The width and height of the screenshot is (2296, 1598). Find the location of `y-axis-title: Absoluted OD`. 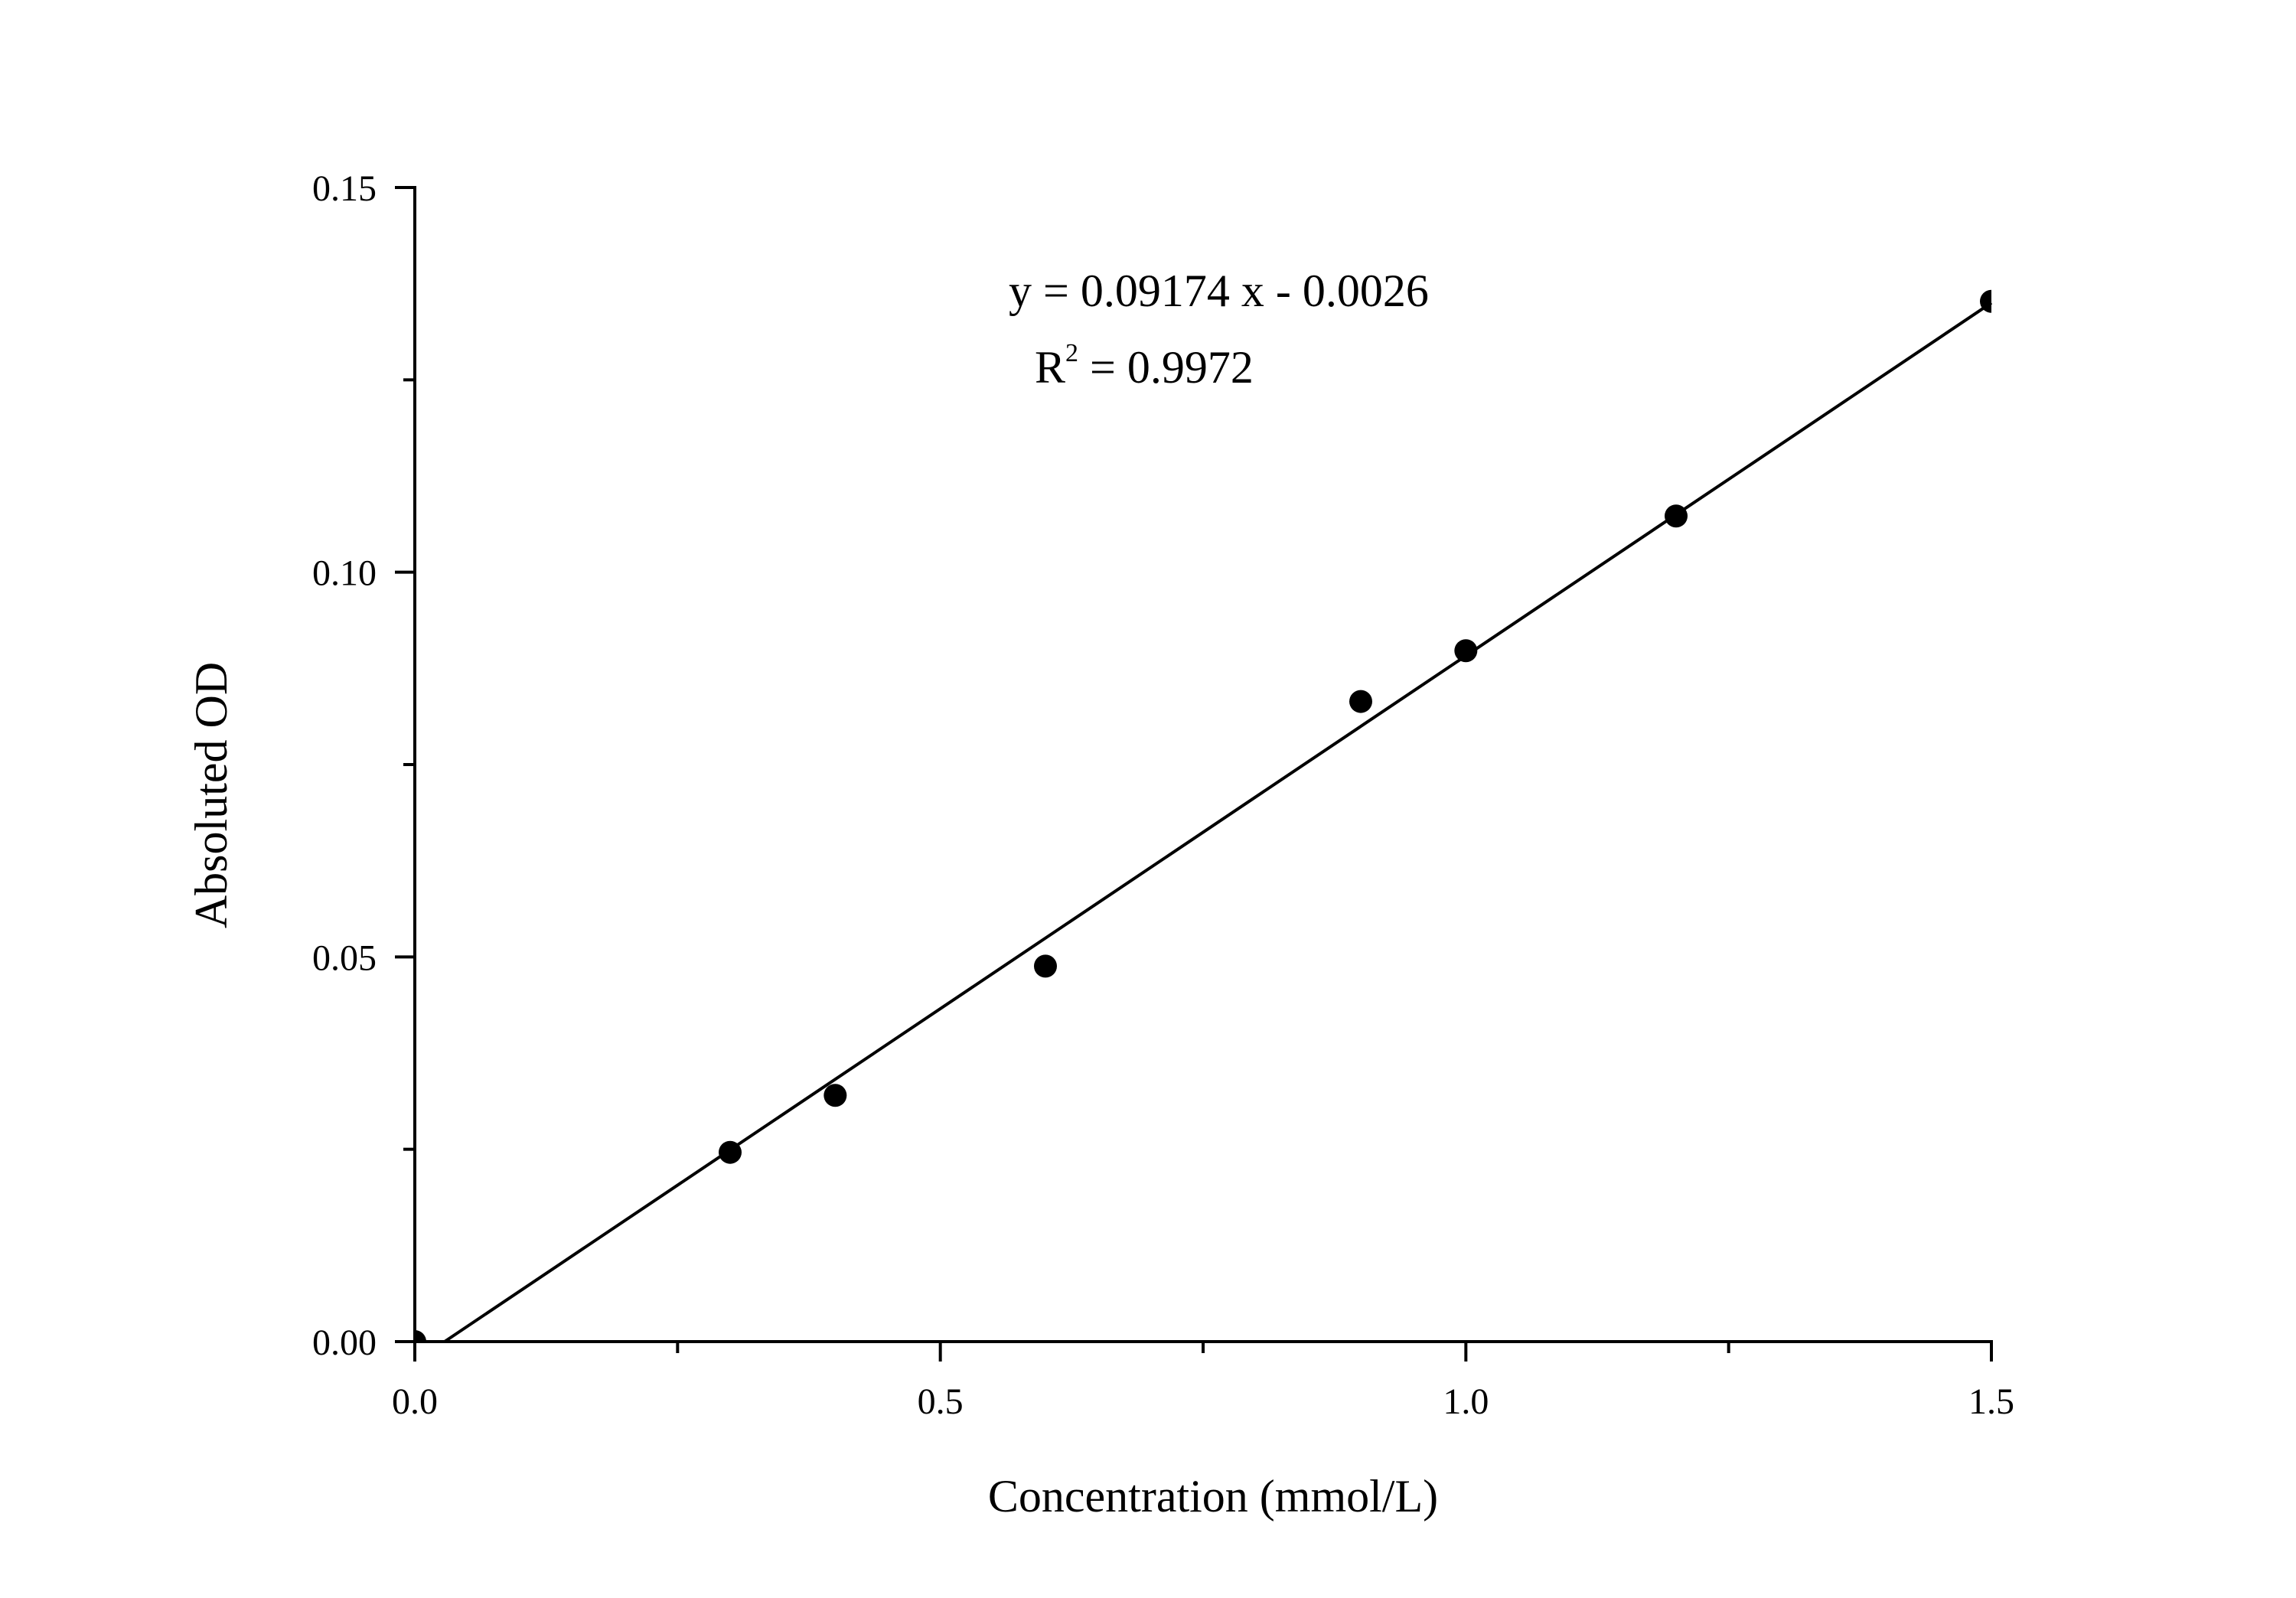

y-axis-title: Absoluted OD is located at coordinates (211, 795).